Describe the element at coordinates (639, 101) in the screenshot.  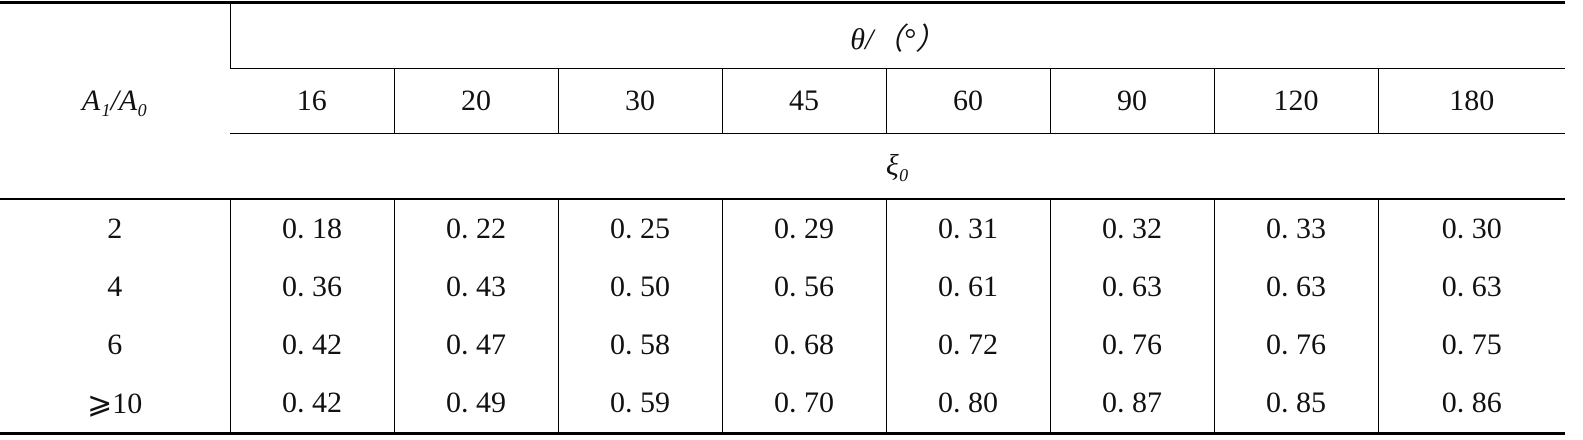
I see `angle-header: 30` at that location.